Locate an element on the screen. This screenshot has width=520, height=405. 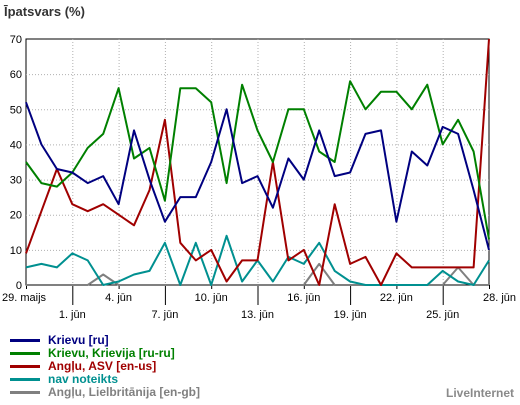
x-tick-label: 16. jūn is located at coordinates (303, 298).